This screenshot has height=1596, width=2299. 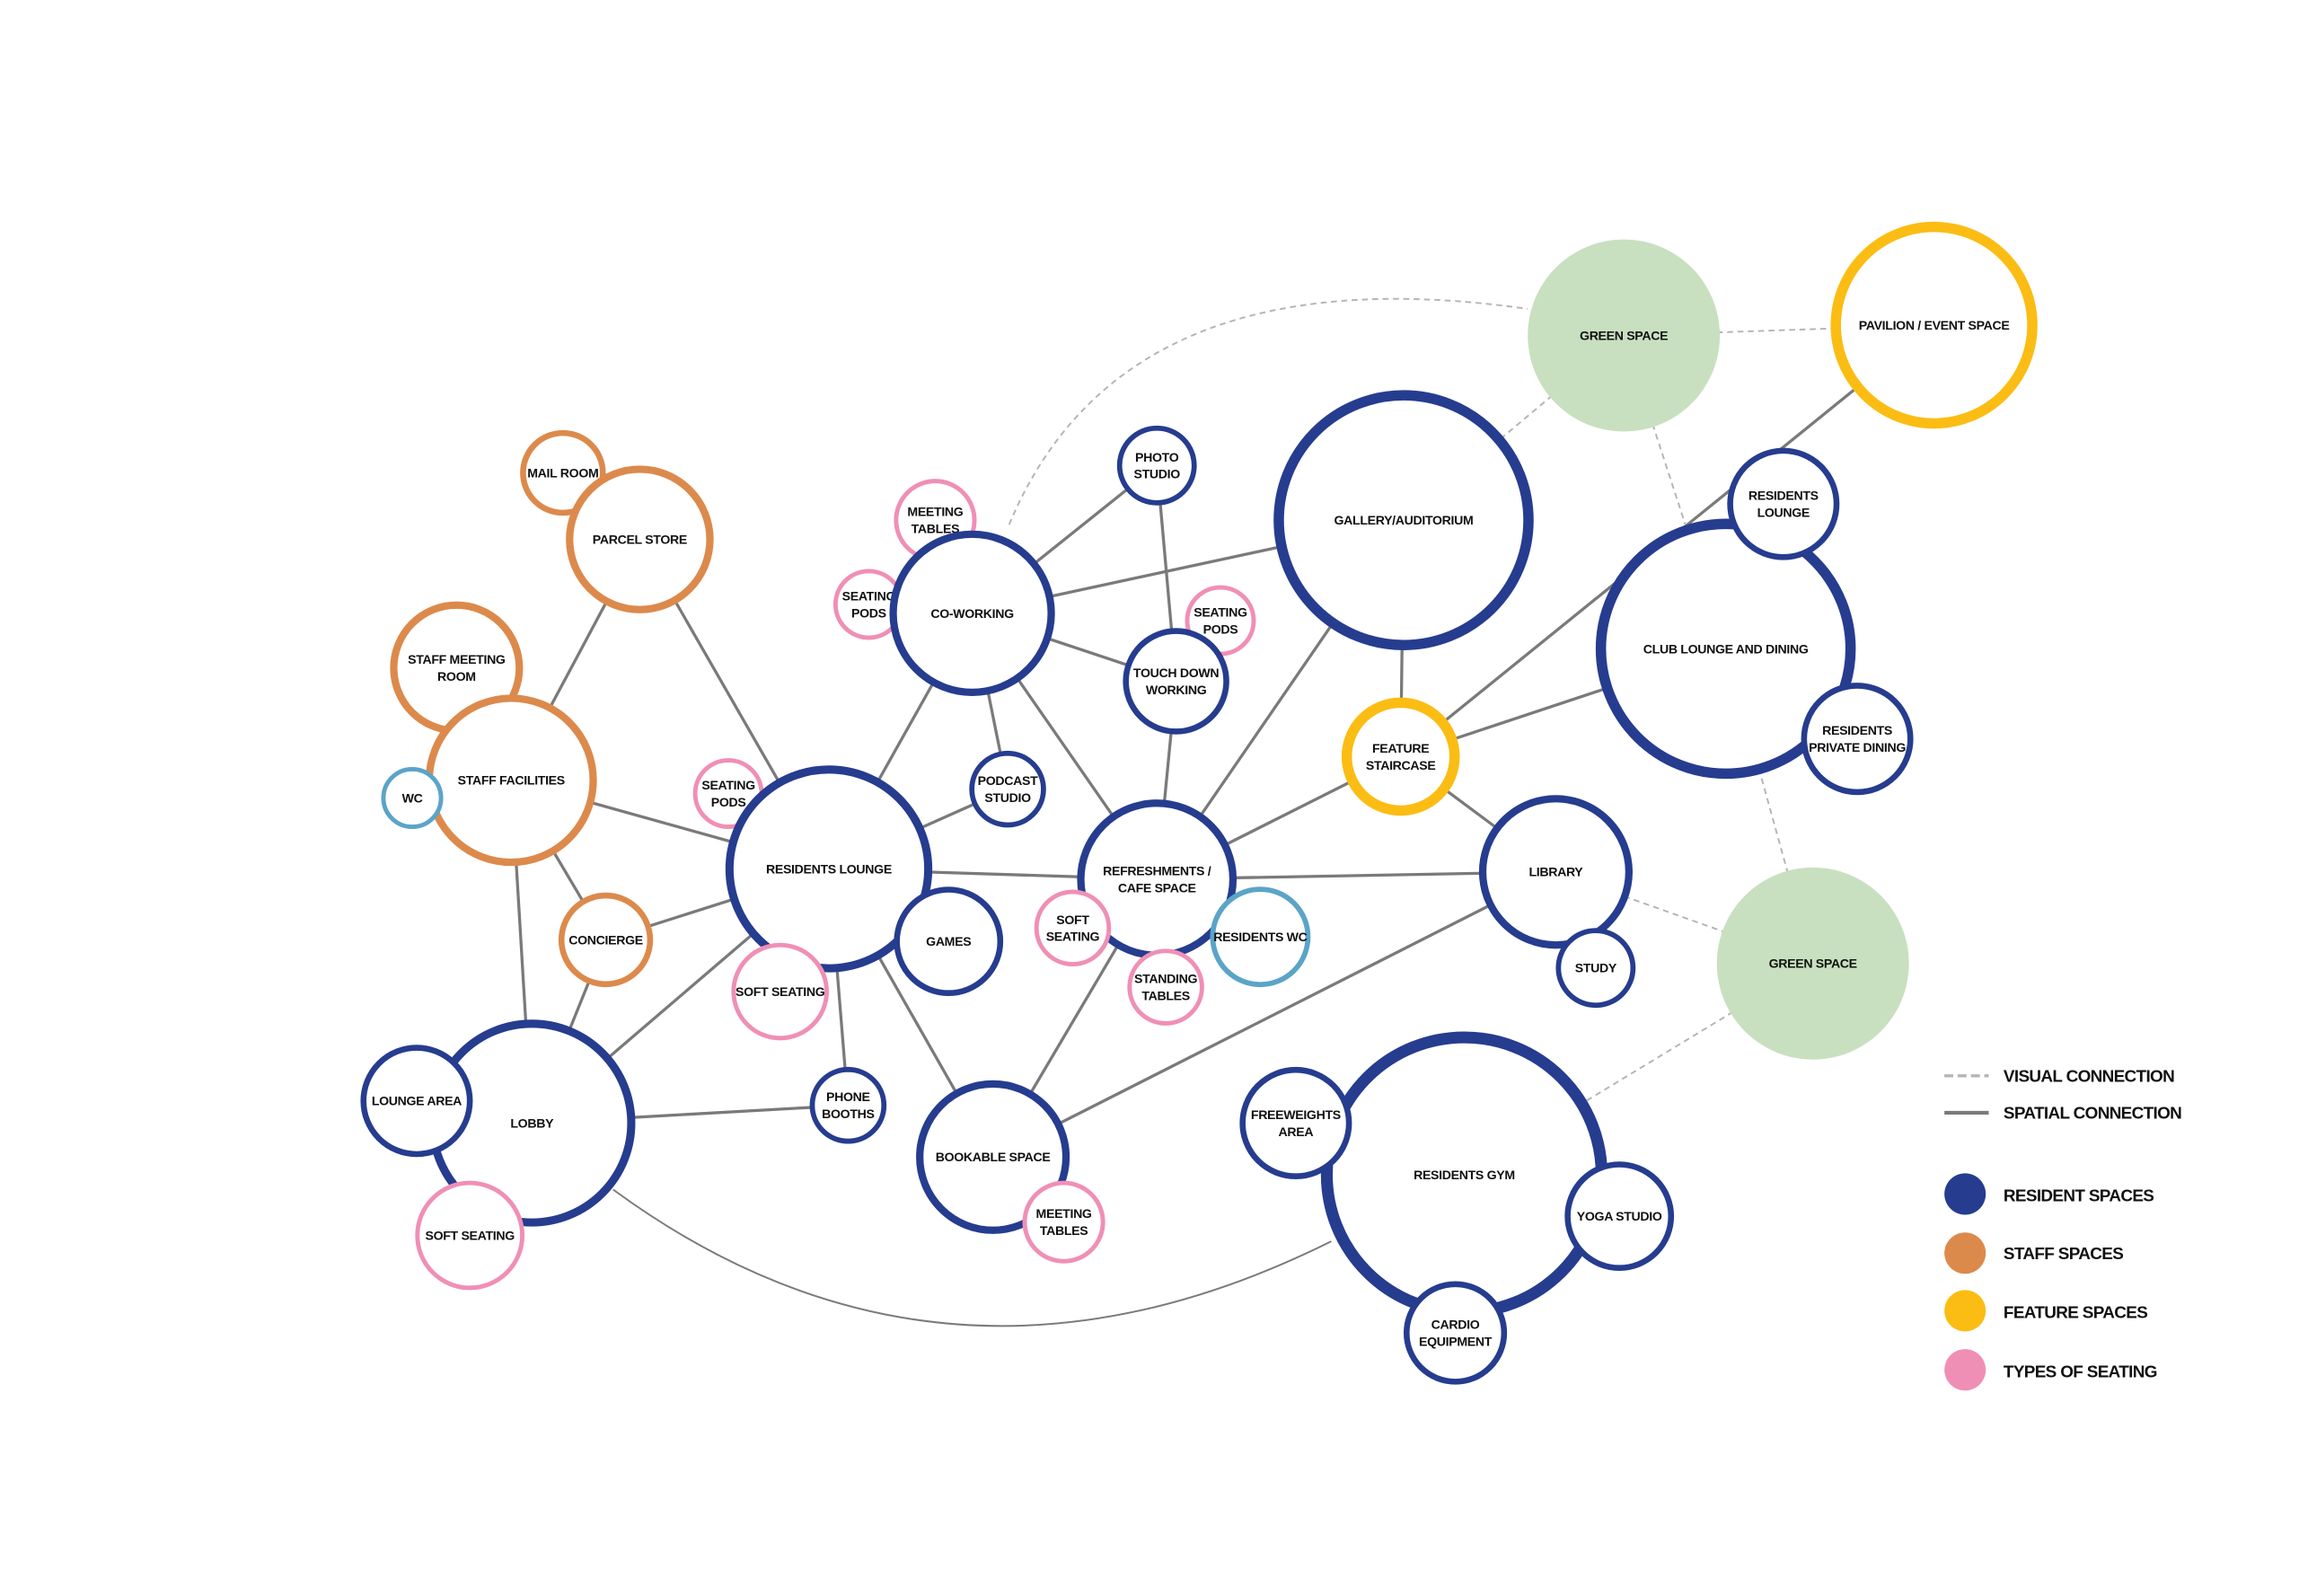 I want to click on standing-label: STANDING TABLES, so click(x=1165, y=987).